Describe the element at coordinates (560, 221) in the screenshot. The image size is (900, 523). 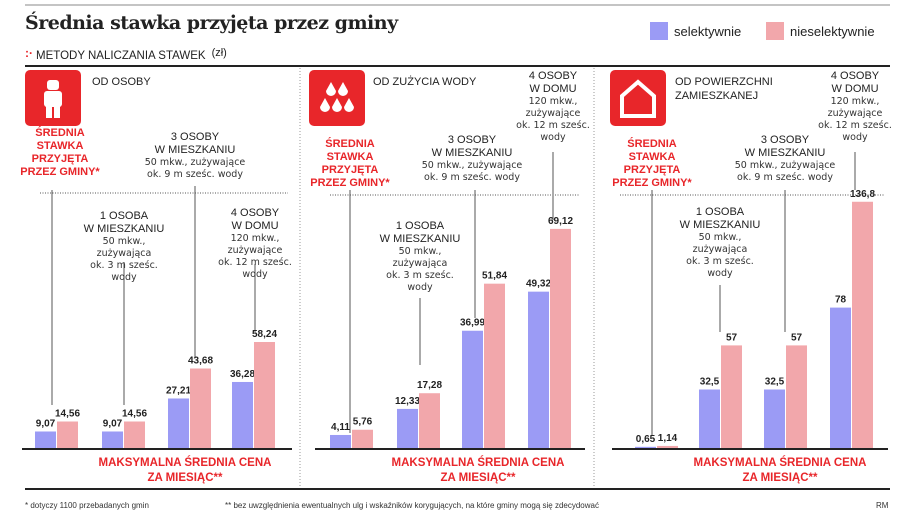
I see `value-label: 69,12` at that location.